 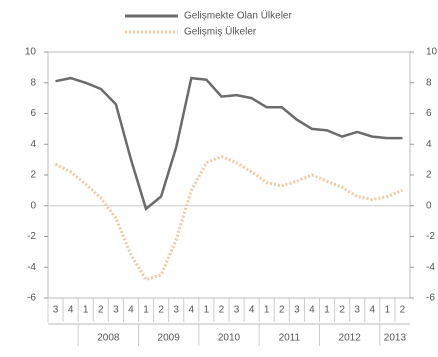 What do you see at coordinates (430, 236) in the screenshot?
I see `y2-tick-label: -2` at bounding box center [430, 236].